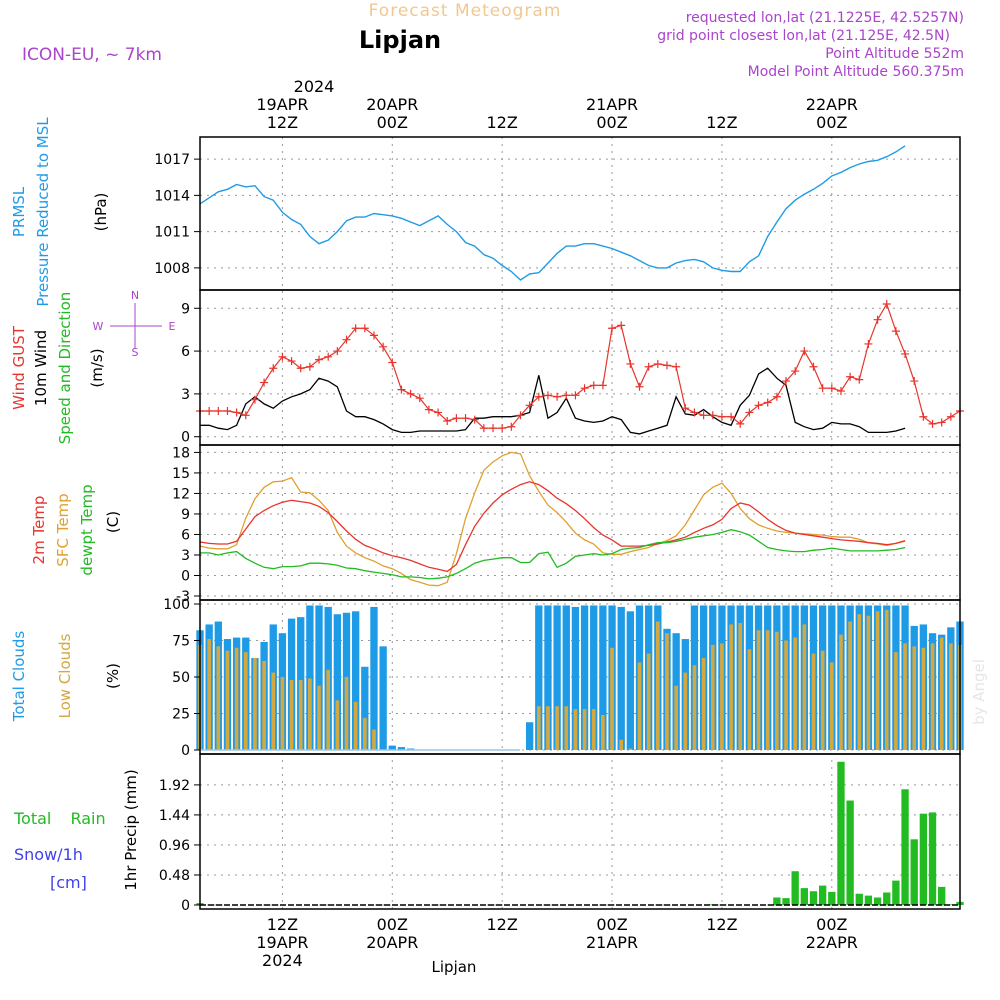 The image size is (1000, 1000). I want to click on panel-frame-p, so click(580, 213).